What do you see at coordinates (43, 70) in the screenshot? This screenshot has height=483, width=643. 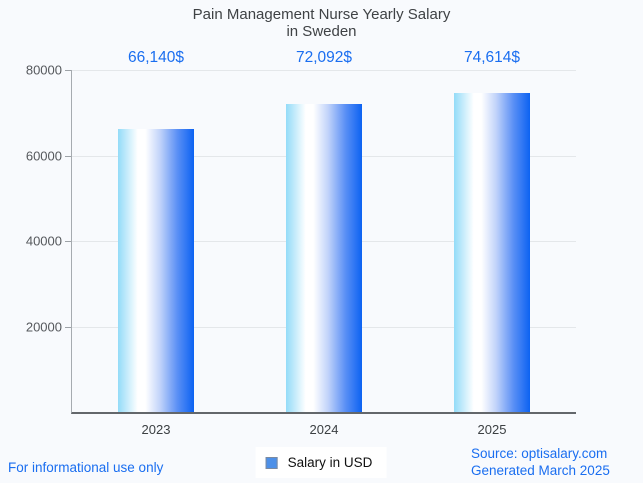 I see `y-tick-label-80000: 80000` at bounding box center [43, 70].